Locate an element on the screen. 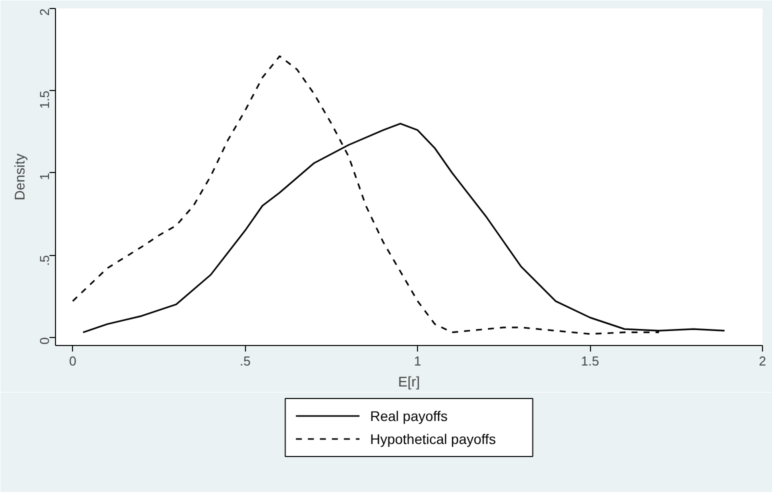  x-axis-title: E[r] is located at coordinates (409, 382).